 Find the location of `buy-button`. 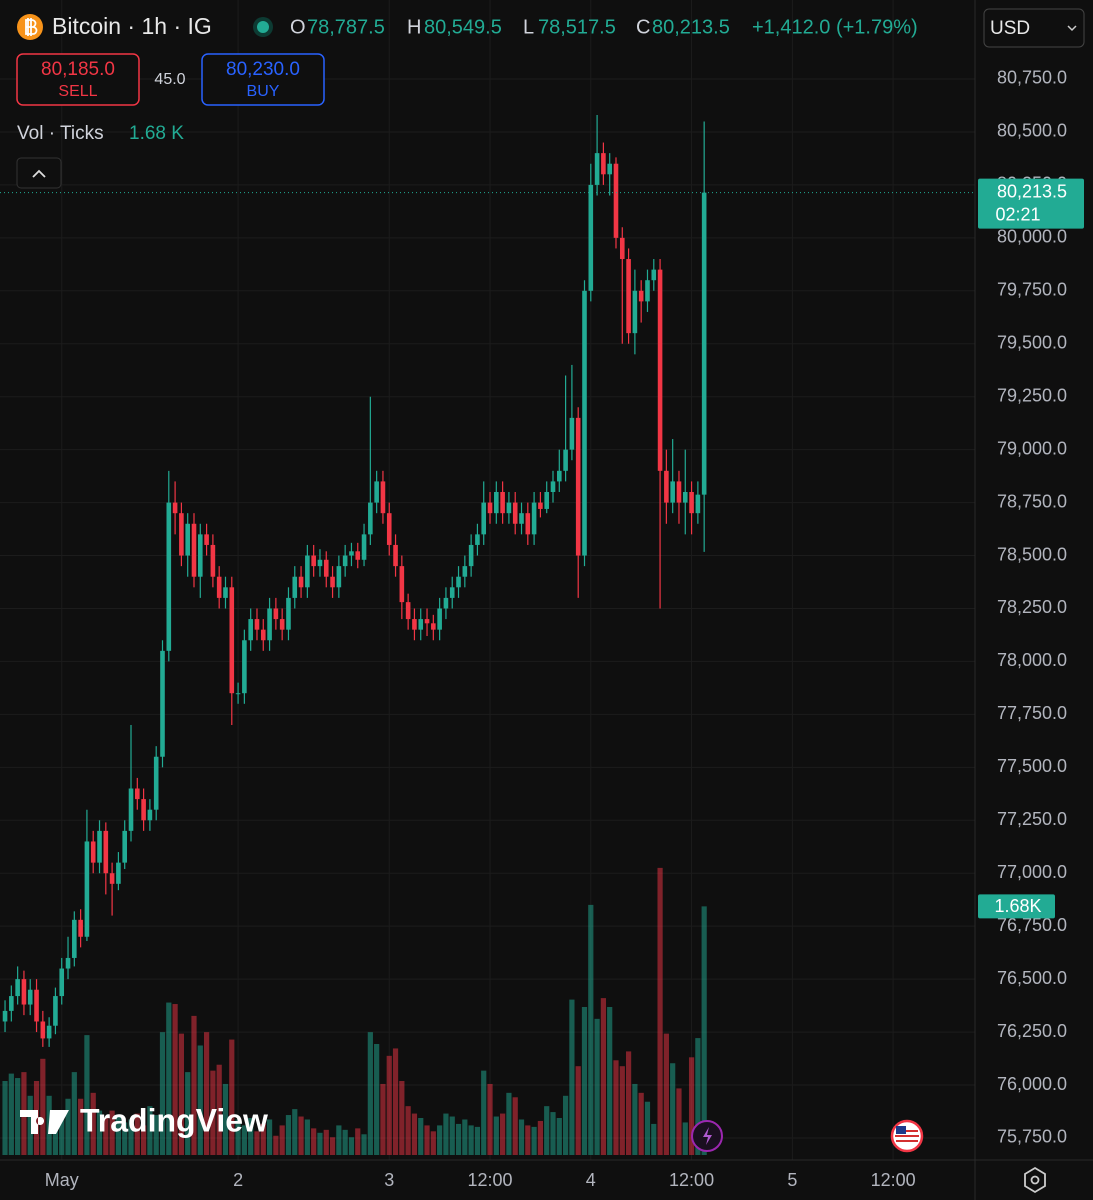

buy-button is located at coordinates (263, 79).